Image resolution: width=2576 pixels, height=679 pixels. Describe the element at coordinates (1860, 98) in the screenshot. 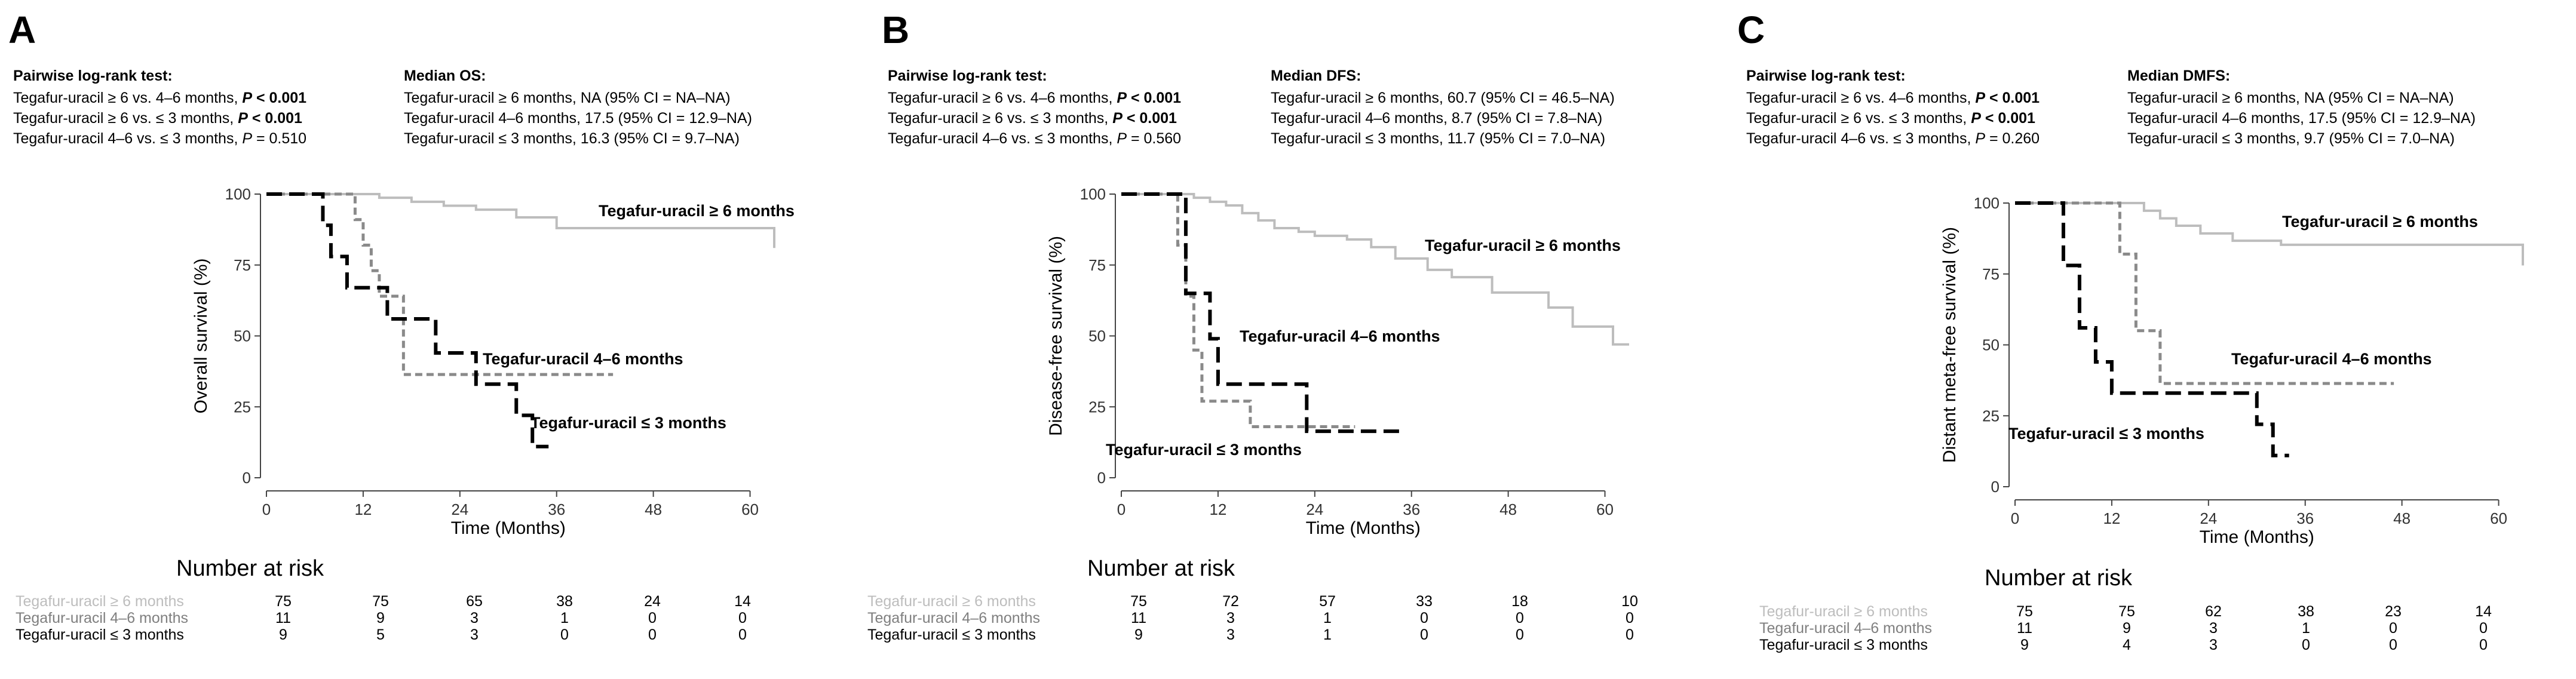

I see `logrank-comparison: Tegafur-uracil ≥ 6 vs. 4–6 months,` at that location.